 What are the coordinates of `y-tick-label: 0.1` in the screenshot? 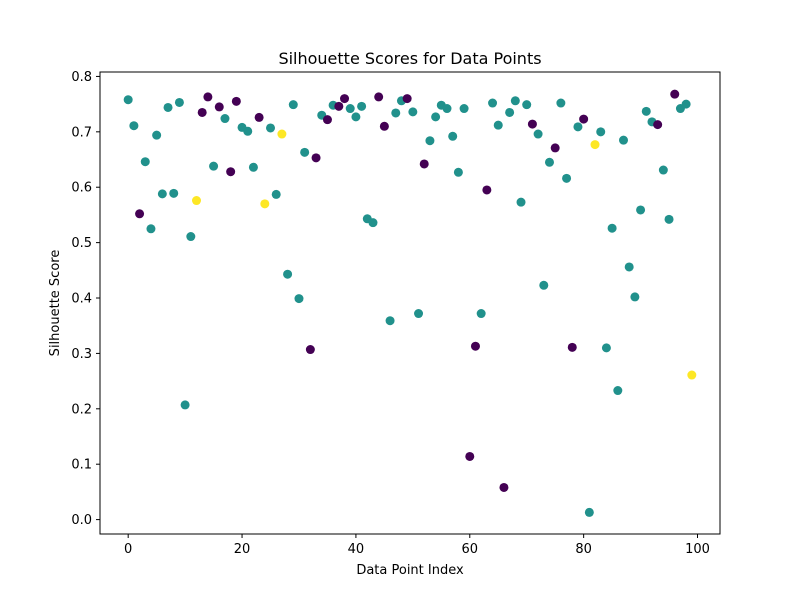 It's located at (81, 465).